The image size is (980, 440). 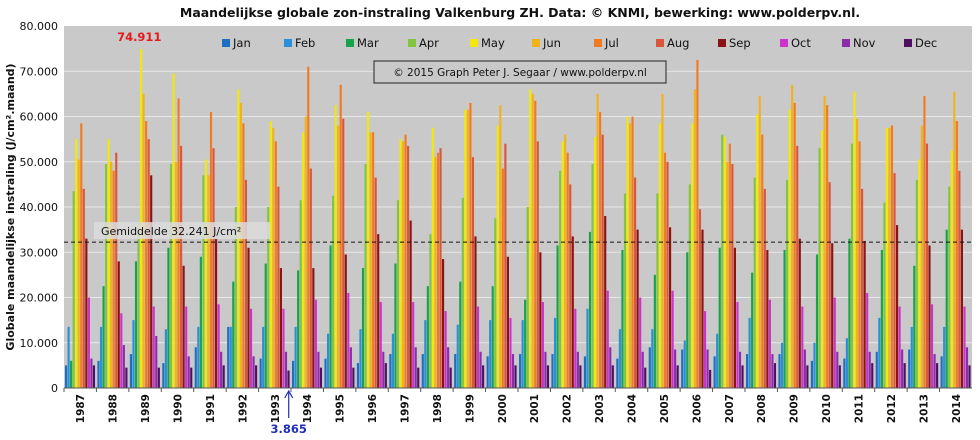 I want to click on bar-apr-1994, so click(x=300, y=294).